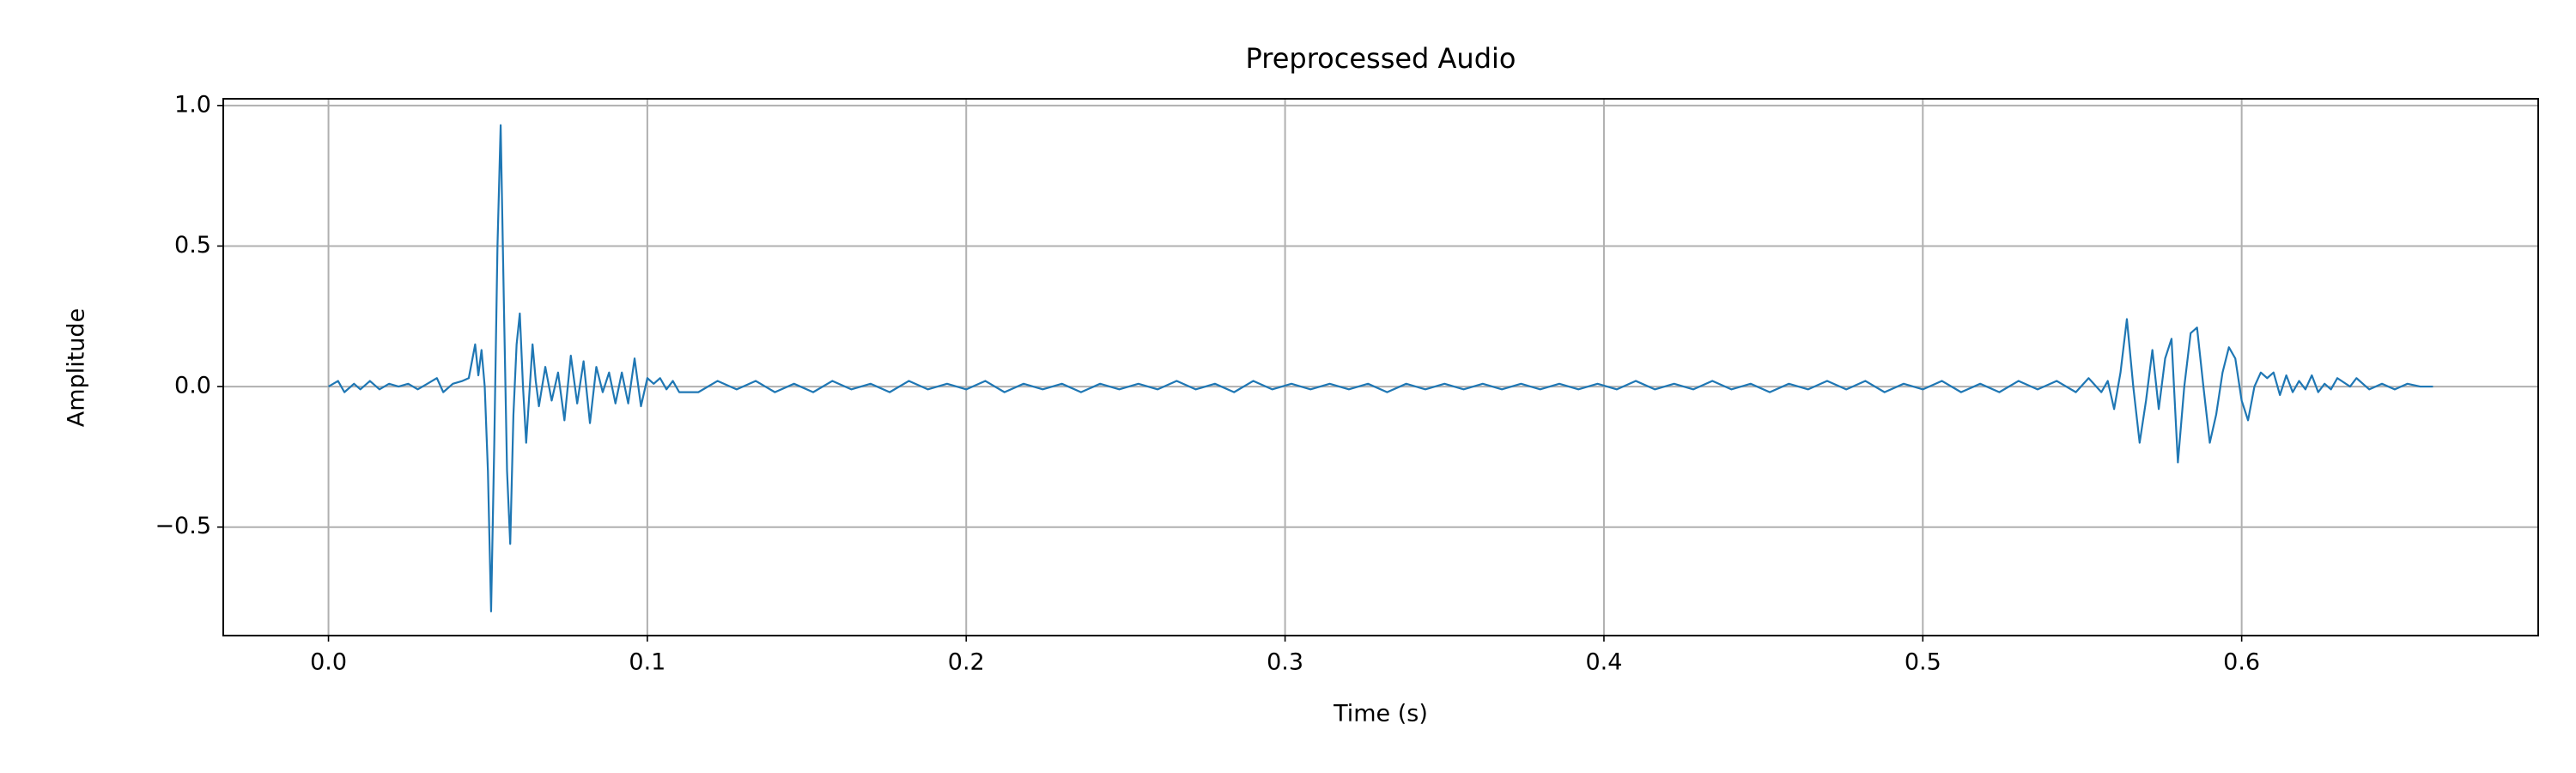 The width and height of the screenshot is (2576, 773). I want to click on y-tick-label: −0.5, so click(183, 526).